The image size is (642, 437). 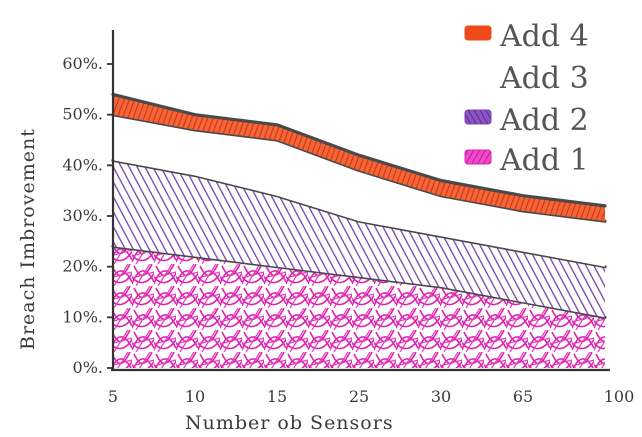 I want to click on legend-label-add-3: Add 3, so click(x=544, y=78).